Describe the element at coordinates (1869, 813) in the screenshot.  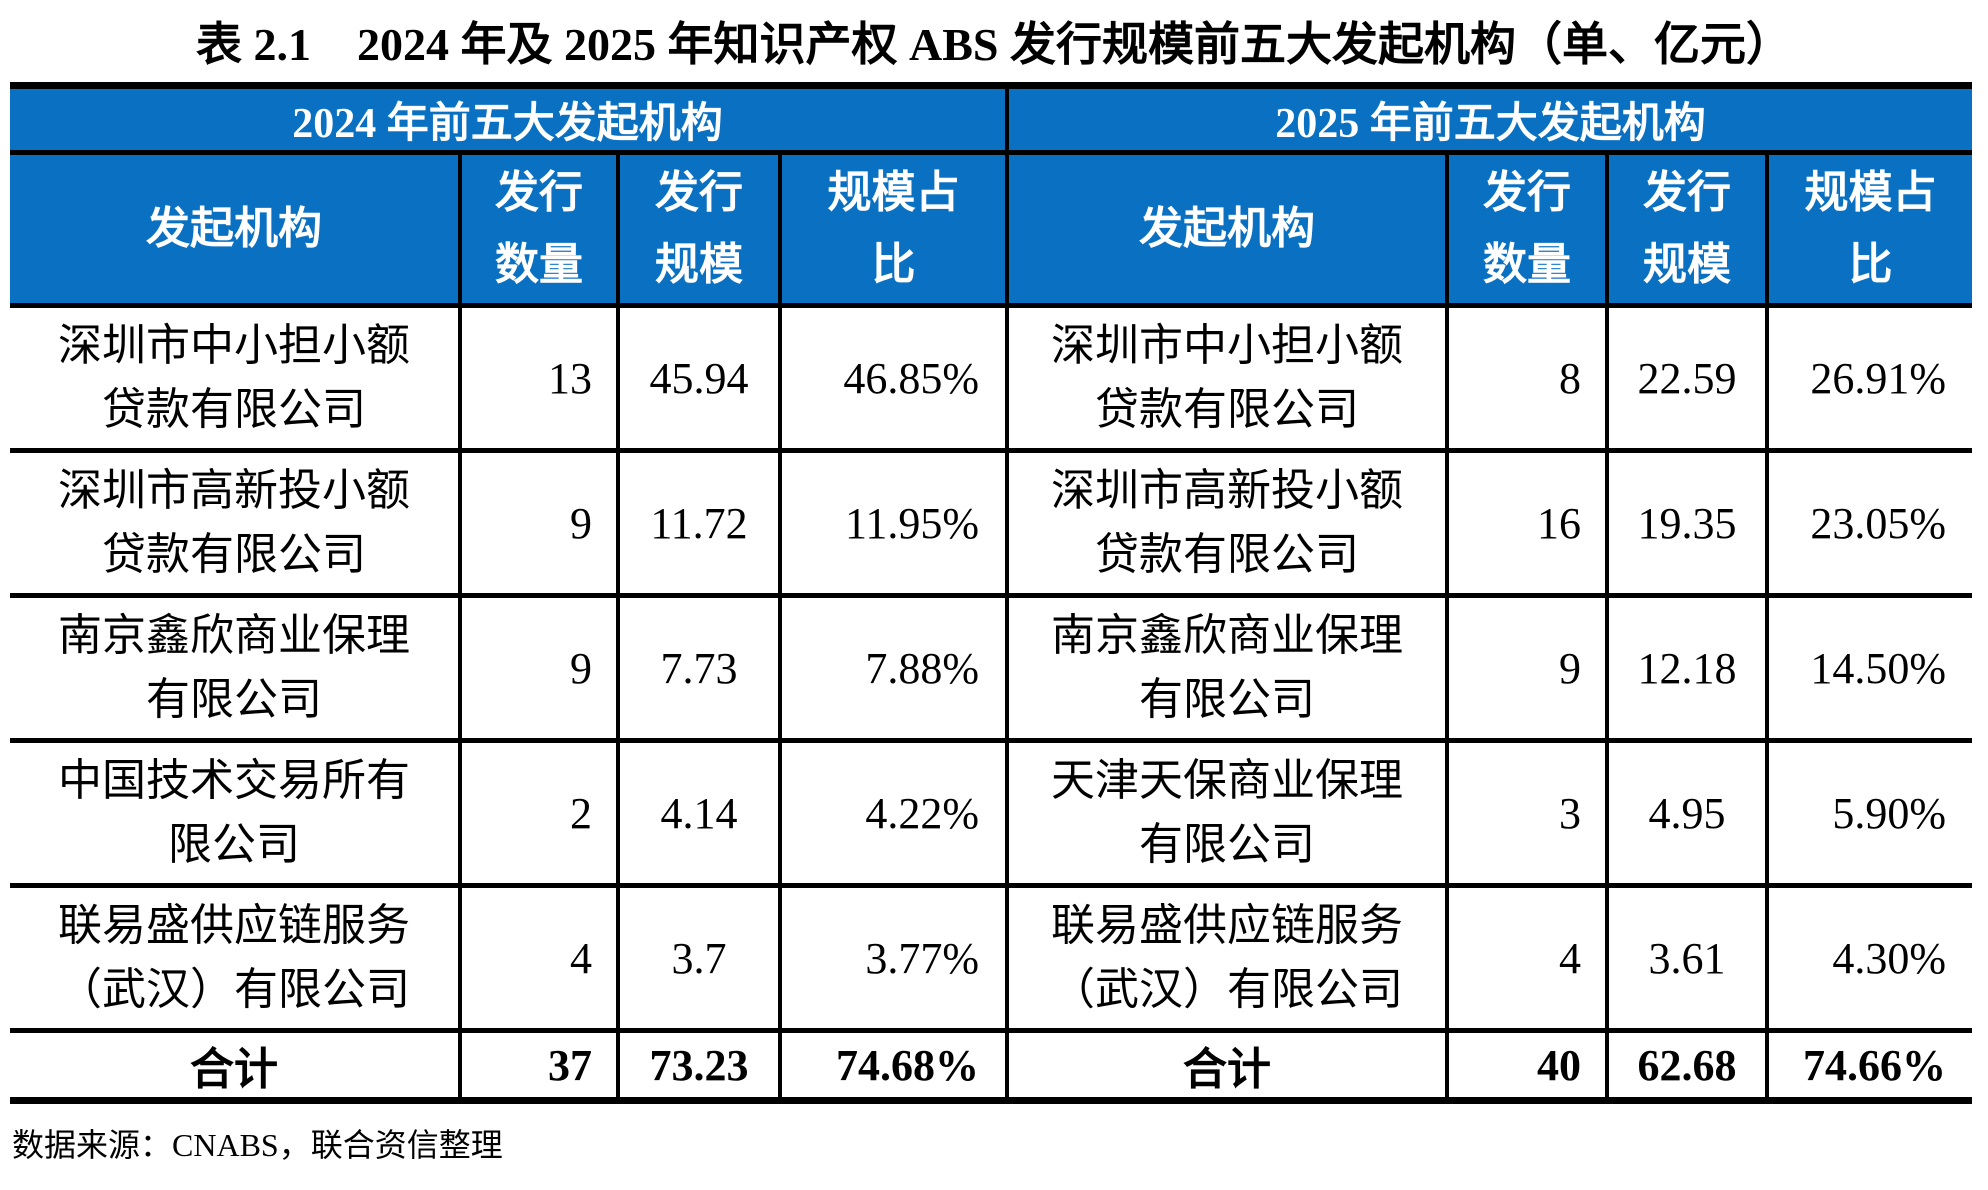
I see `share-cell: 5.90%` at that location.